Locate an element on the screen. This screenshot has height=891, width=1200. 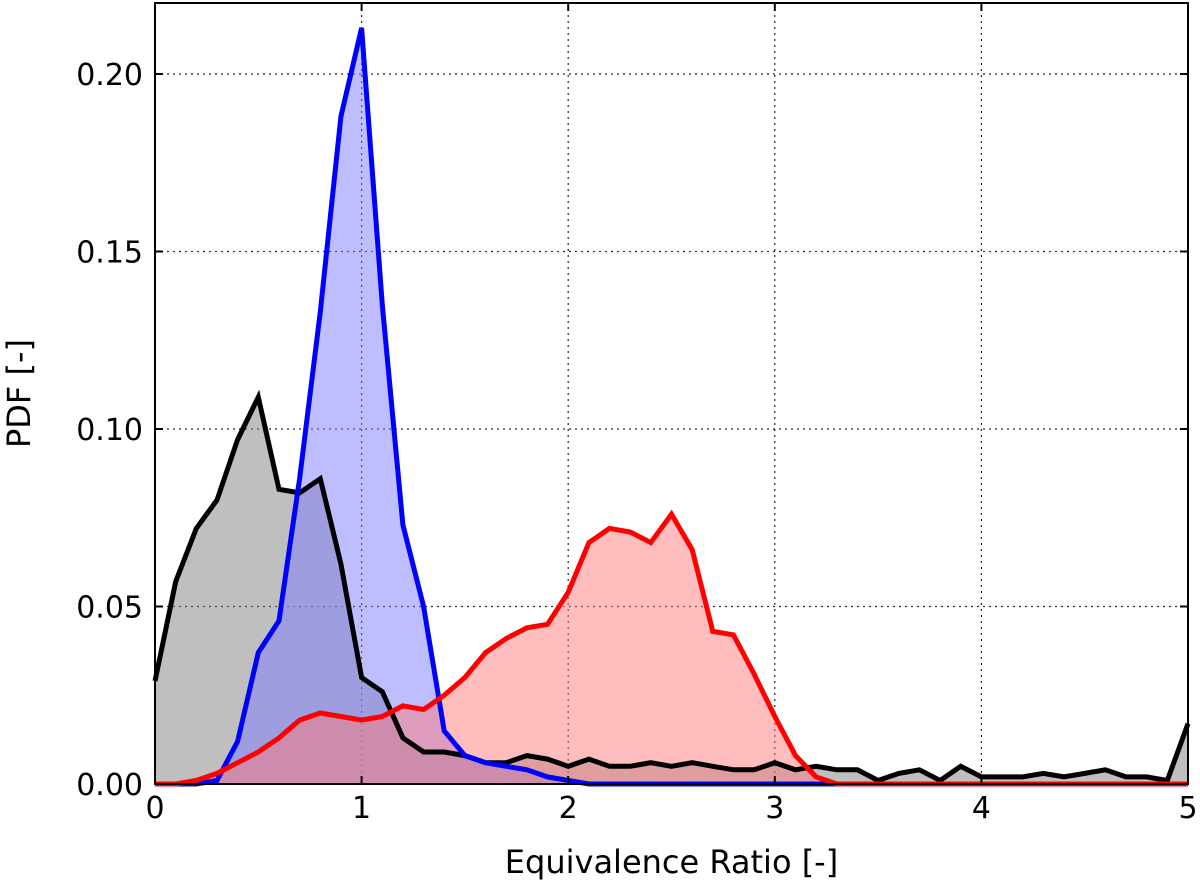
y-tick-label: 0.00 is located at coordinates (109, 785).